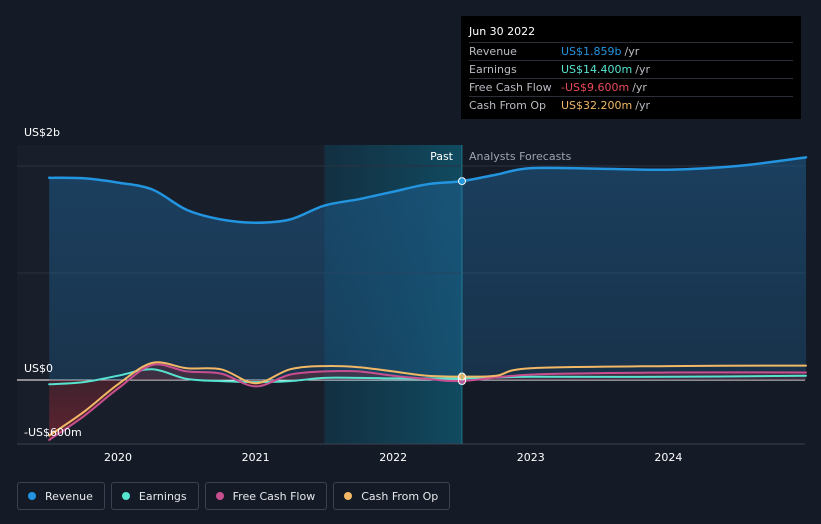  Describe the element at coordinates (69, 496) in the screenshot. I see `legend-label: Revenue` at that location.